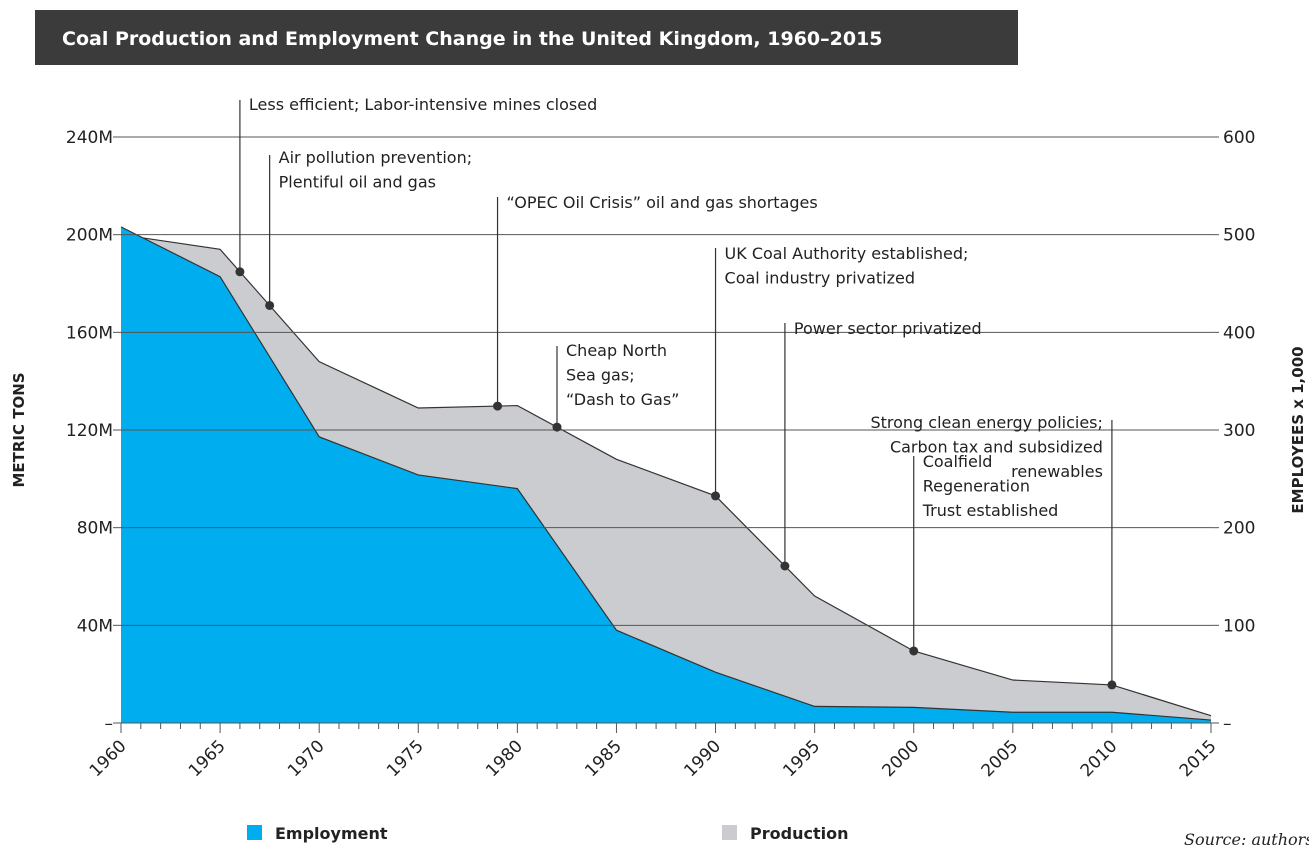 The image size is (1309, 847). What do you see at coordinates (996, 447) in the screenshot?
I see `annotation-text: Carbon tax and subsidized` at bounding box center [996, 447].